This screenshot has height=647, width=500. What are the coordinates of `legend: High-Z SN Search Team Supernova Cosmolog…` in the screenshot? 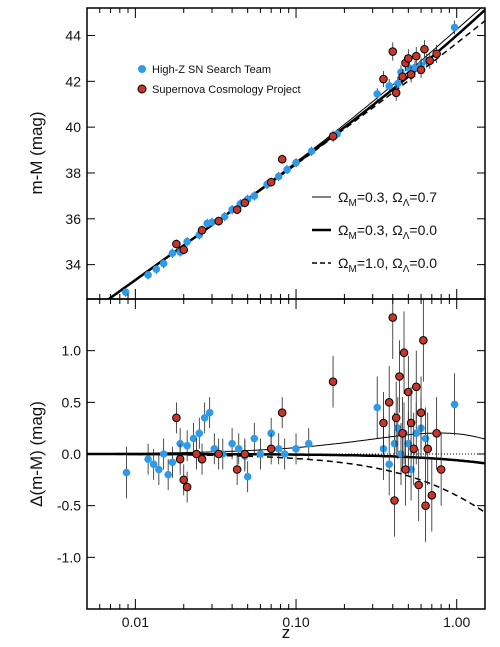 It's located at (219, 80).